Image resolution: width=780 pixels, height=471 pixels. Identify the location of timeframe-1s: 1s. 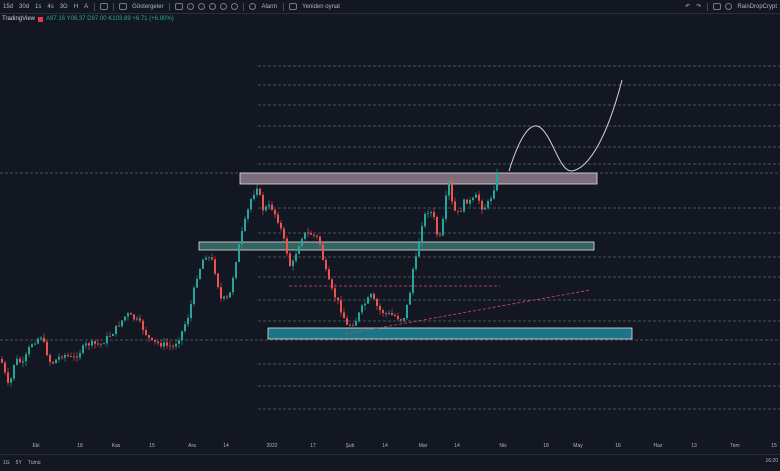
(38, 6).